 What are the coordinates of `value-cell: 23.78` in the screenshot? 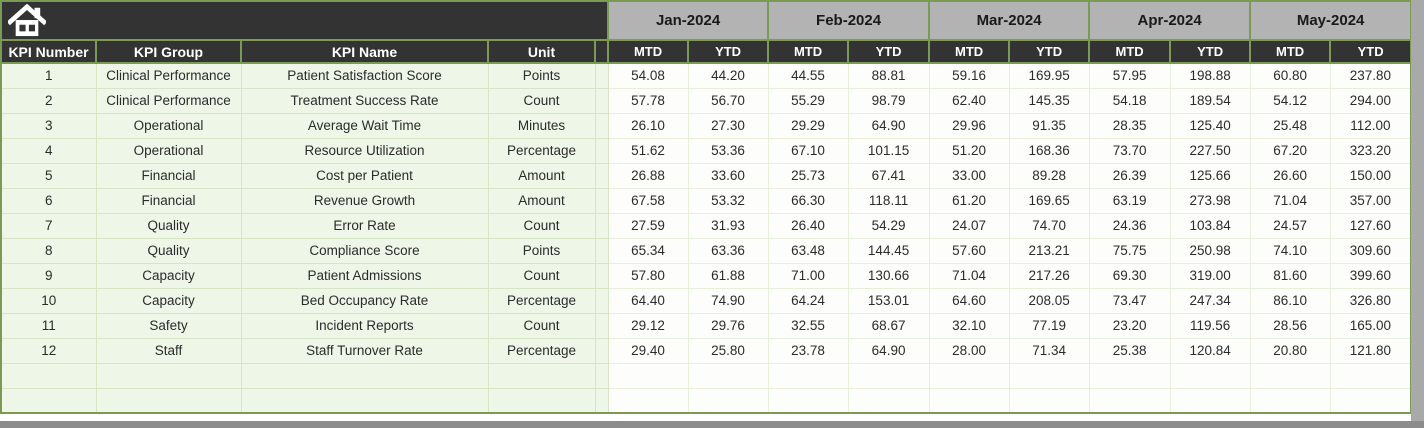 It's located at (808, 350).